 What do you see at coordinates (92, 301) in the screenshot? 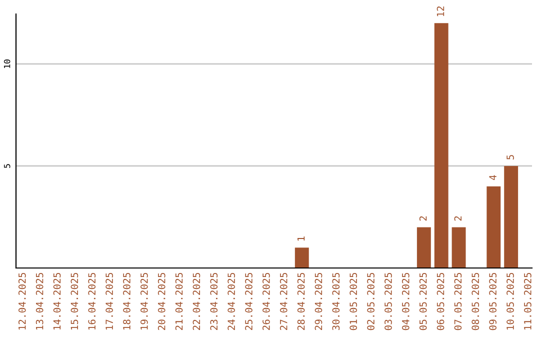
I see `x-tick-label: 16.04.2025` at bounding box center [92, 301].